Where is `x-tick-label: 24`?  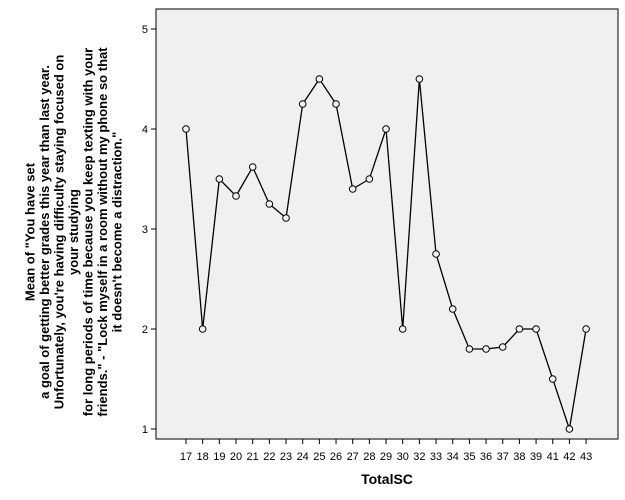
x-tick-label: 24 is located at coordinates (303, 457).